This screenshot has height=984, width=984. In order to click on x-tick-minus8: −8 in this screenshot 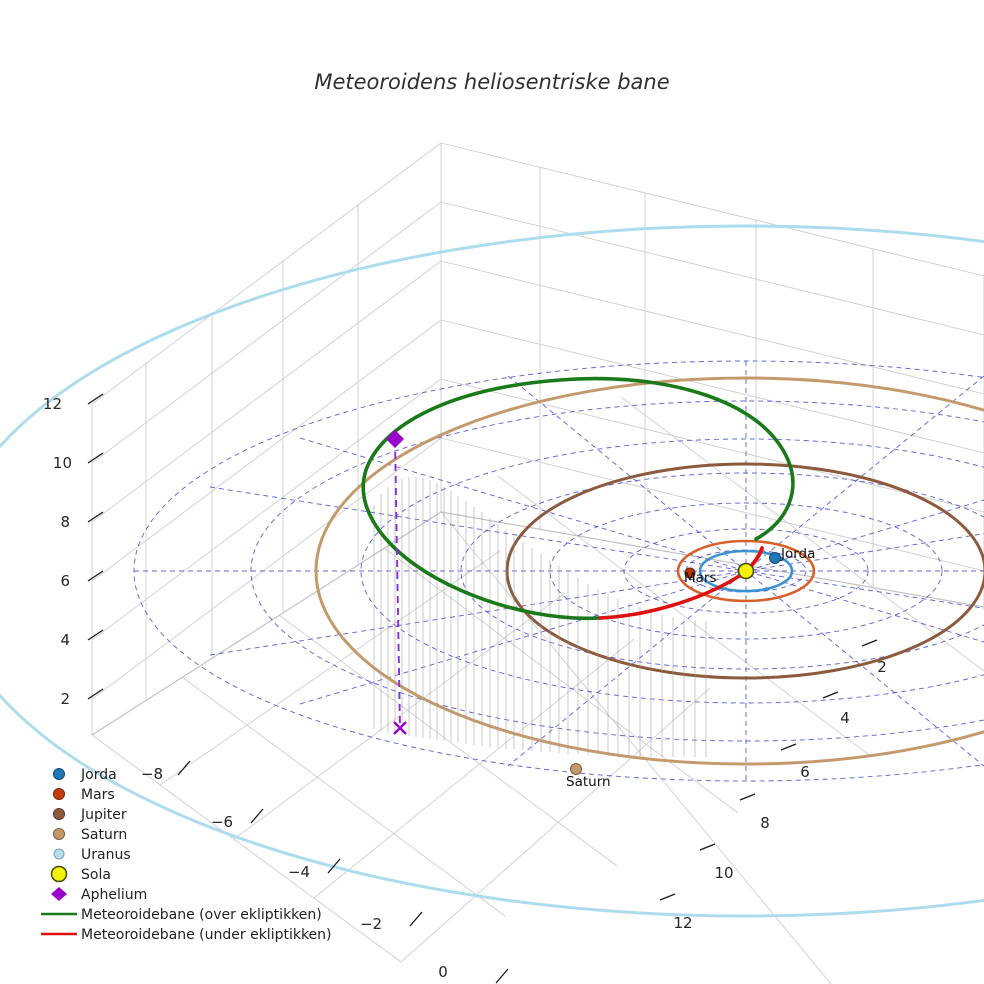, I will do `click(152, 774)`.